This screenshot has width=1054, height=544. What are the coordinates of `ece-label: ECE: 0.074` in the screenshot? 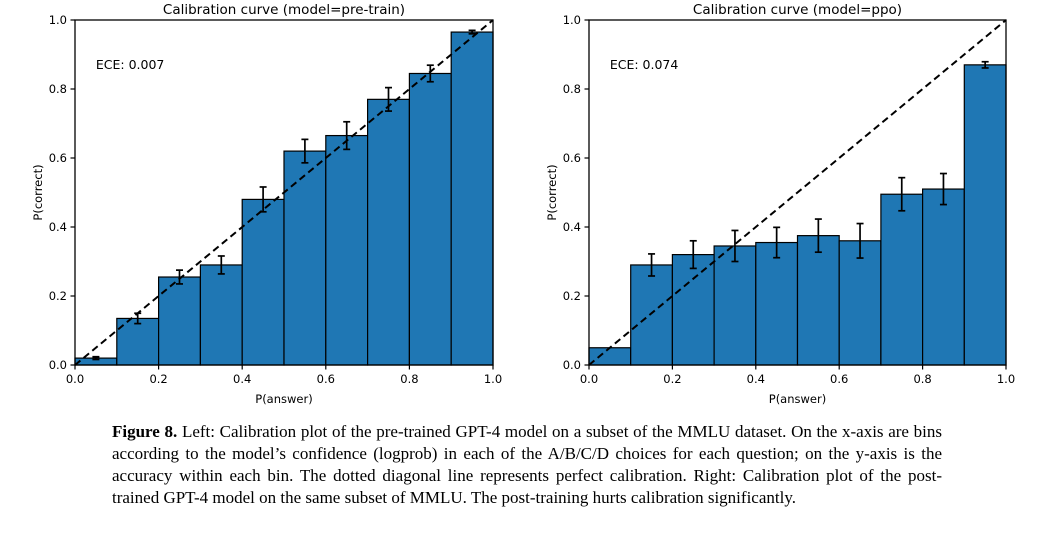 It's located at (644, 64).